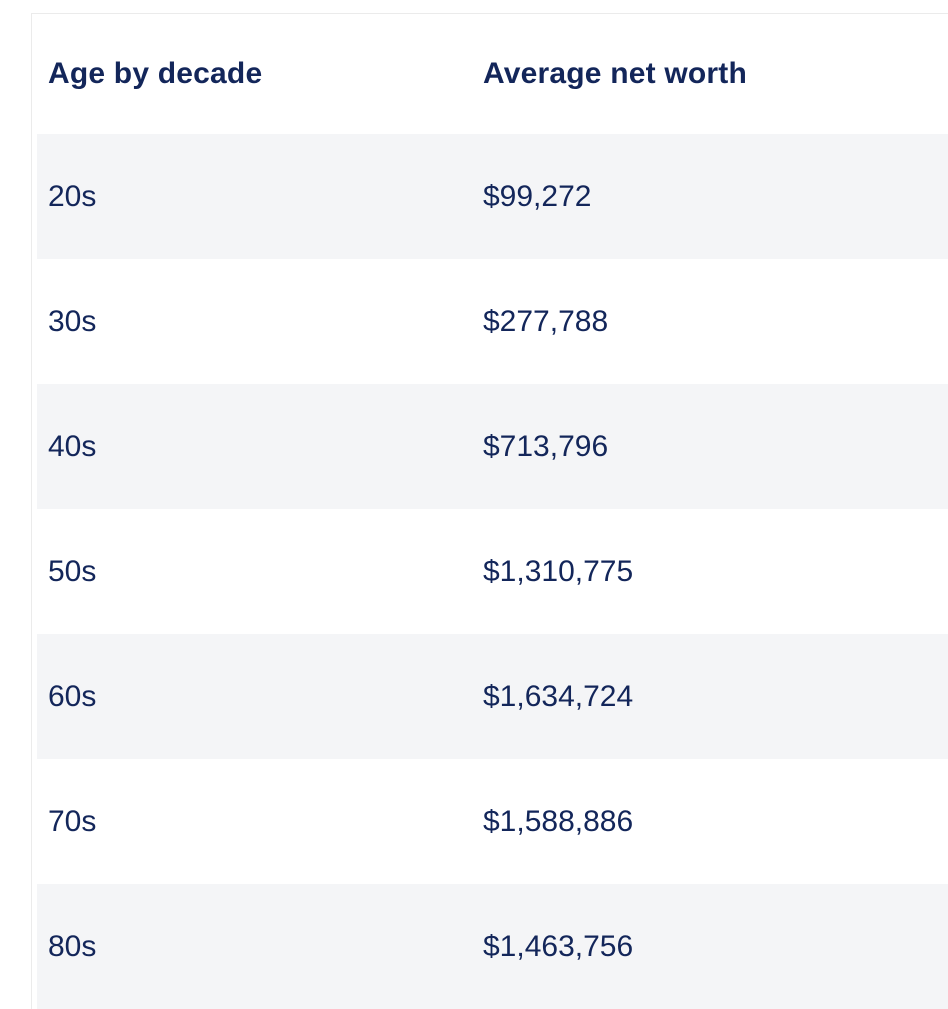 The height and width of the screenshot is (1009, 948). What do you see at coordinates (72, 321) in the screenshot?
I see `age-cell: 30s` at bounding box center [72, 321].